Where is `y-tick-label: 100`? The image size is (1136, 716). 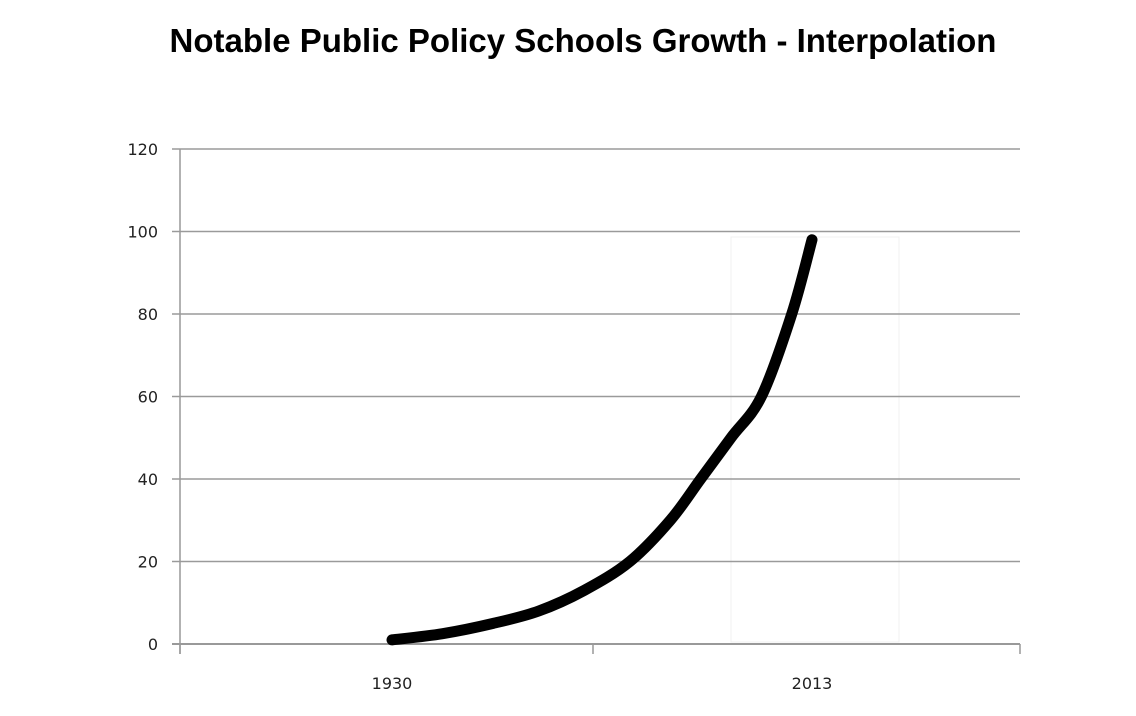 y-tick-label: 100 is located at coordinates (142, 232).